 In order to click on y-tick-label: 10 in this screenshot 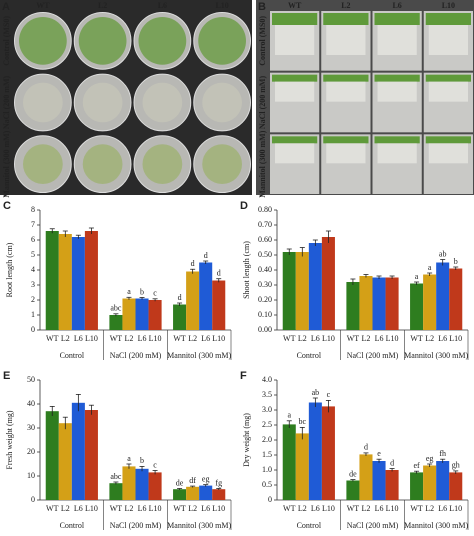, I will do `click(31, 475)`.